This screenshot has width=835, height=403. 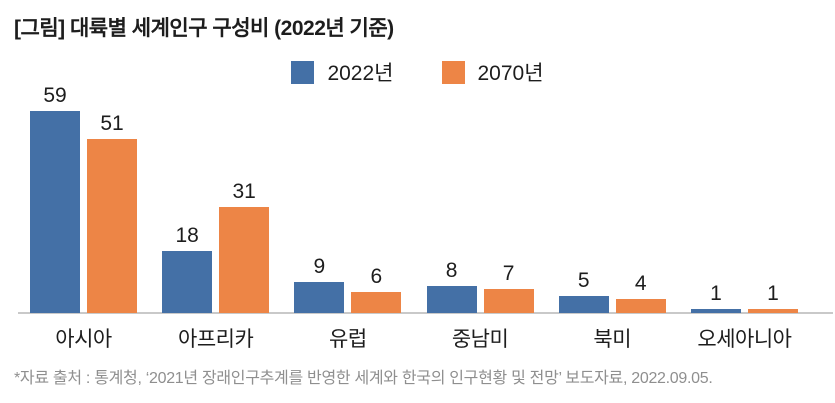 I want to click on bar-column: 6, so click(x=376, y=289).